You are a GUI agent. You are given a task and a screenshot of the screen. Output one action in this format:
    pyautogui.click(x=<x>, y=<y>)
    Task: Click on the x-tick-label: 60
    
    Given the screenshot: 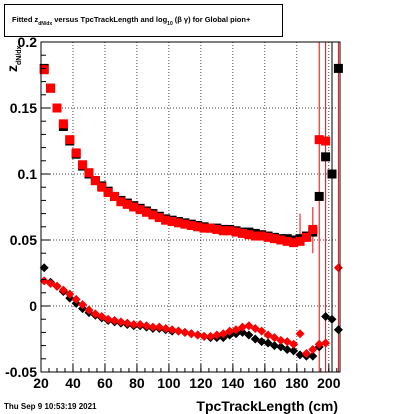 What is the action you would take?
    pyautogui.click(x=105, y=383)
    